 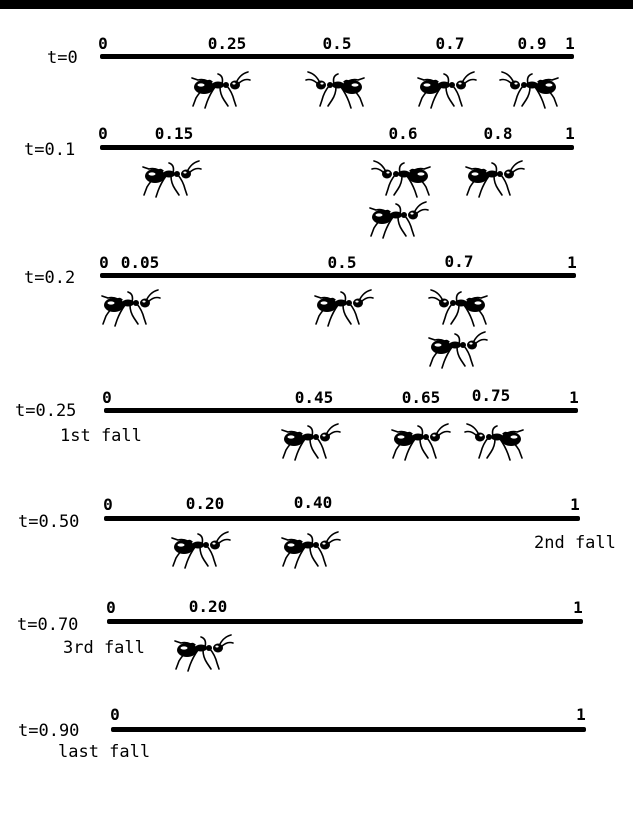 I want to click on row-t0: t=0 0 0.25 0.5 0.7 0.9 1, so click(x=316, y=85).